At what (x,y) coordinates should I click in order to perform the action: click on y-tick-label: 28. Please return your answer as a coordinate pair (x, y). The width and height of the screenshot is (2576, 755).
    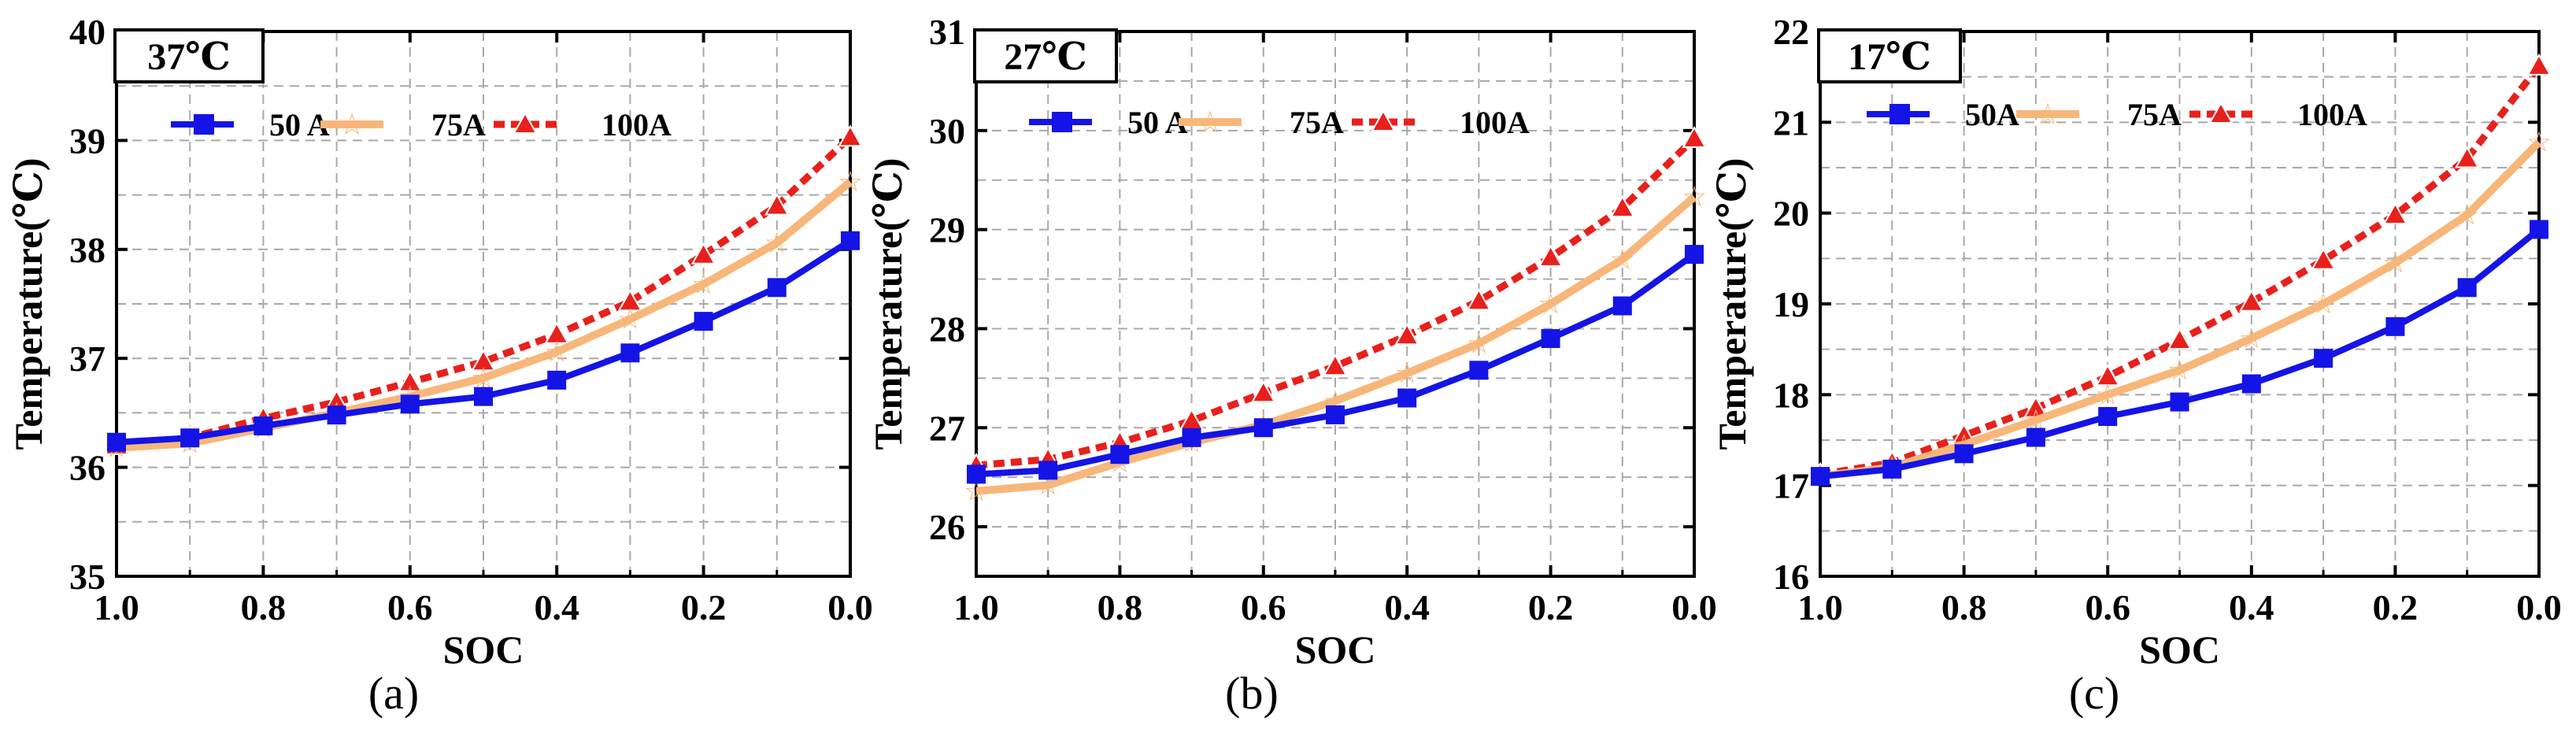
    Looking at the image, I should click on (947, 329).